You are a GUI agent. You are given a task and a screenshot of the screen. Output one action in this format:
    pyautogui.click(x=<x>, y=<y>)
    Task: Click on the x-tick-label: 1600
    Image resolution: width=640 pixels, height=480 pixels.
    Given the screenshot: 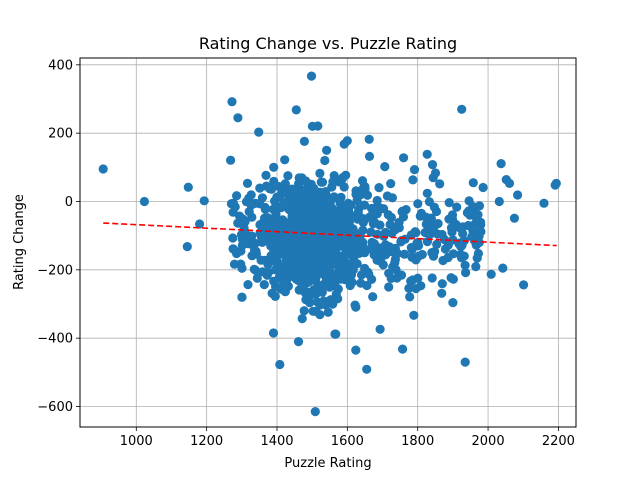 What is the action you would take?
    pyautogui.click(x=347, y=441)
    